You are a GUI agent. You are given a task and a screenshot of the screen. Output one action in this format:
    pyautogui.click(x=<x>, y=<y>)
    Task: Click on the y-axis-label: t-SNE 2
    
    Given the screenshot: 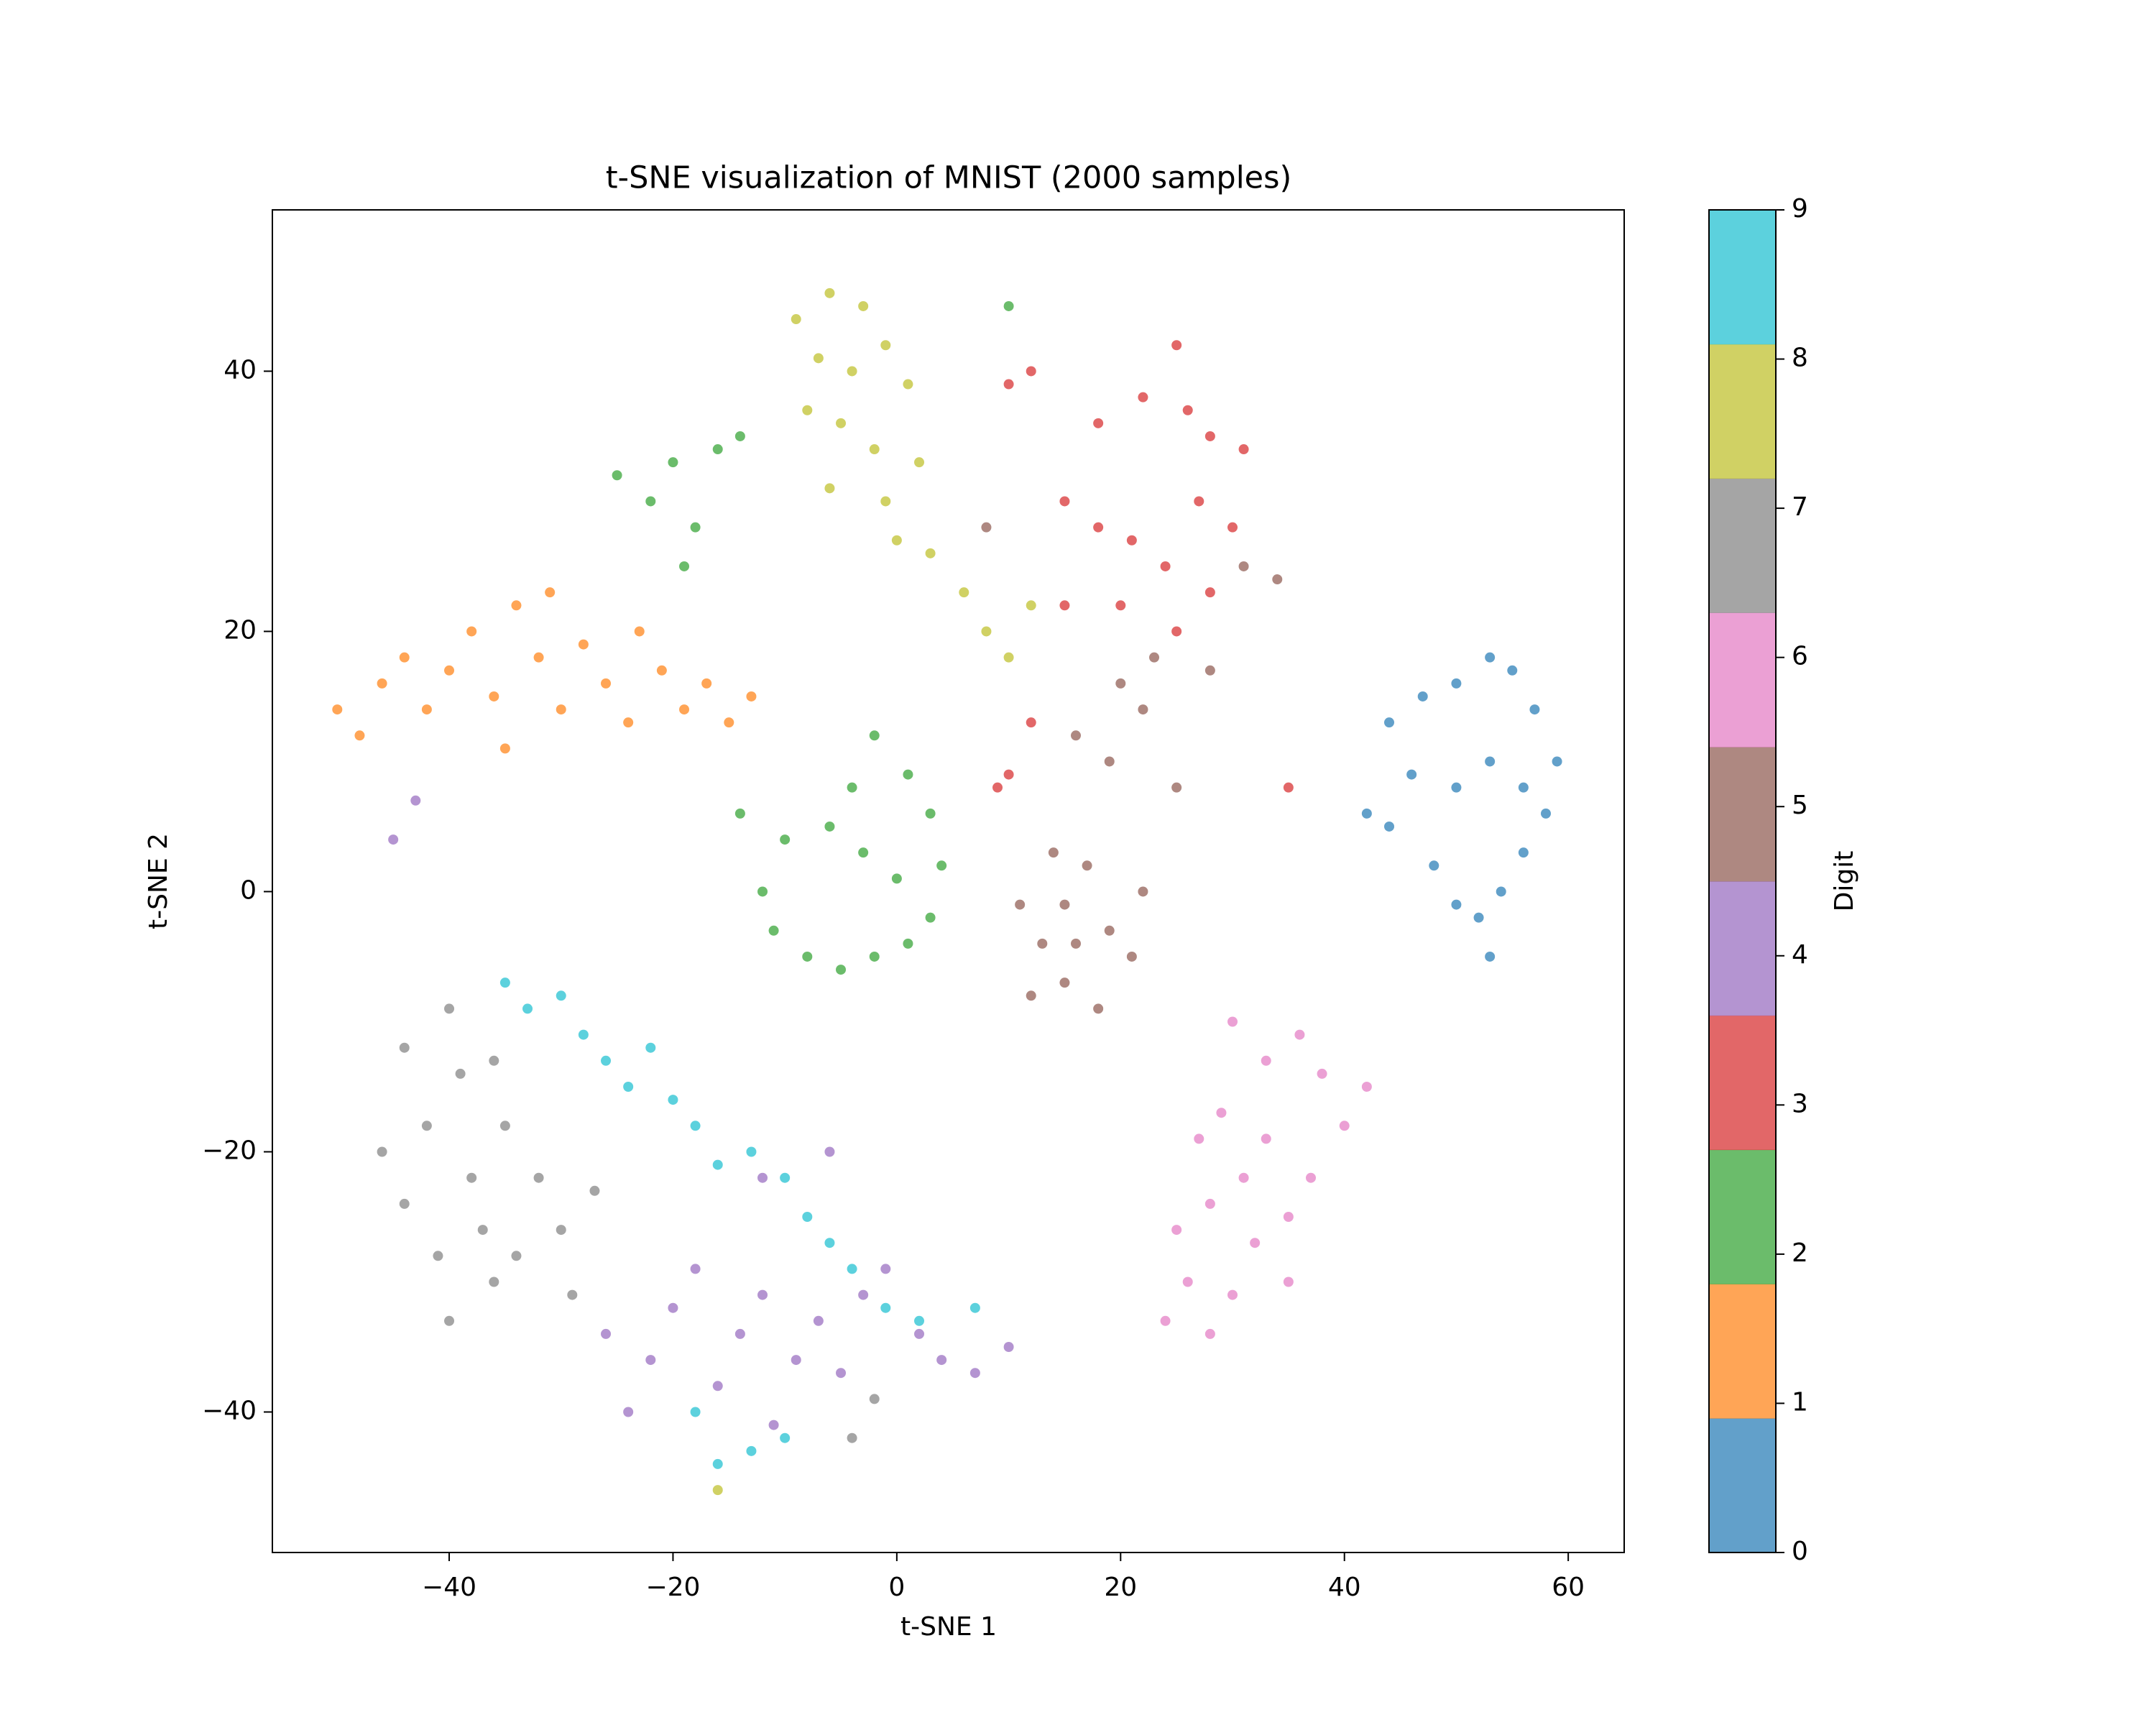 What is the action you would take?
    pyautogui.click(x=158, y=881)
    